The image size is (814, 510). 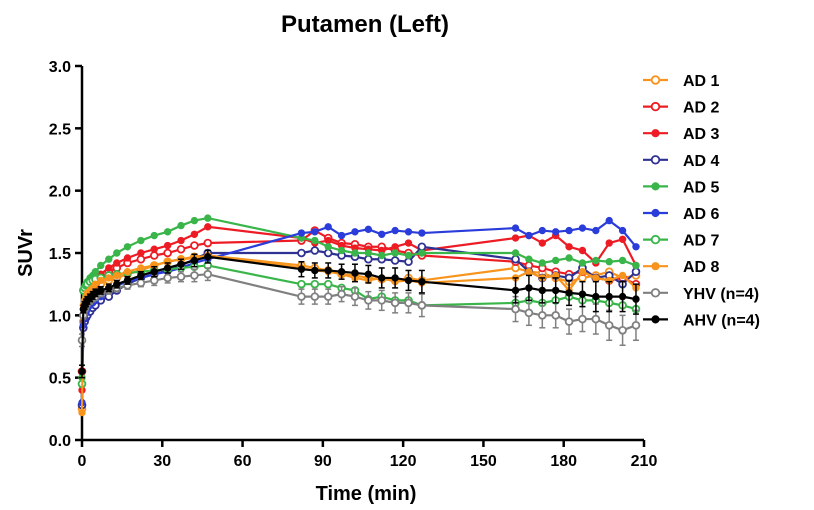 What do you see at coordinates (701, 187) in the screenshot?
I see `legend-label: AD 5` at bounding box center [701, 187].